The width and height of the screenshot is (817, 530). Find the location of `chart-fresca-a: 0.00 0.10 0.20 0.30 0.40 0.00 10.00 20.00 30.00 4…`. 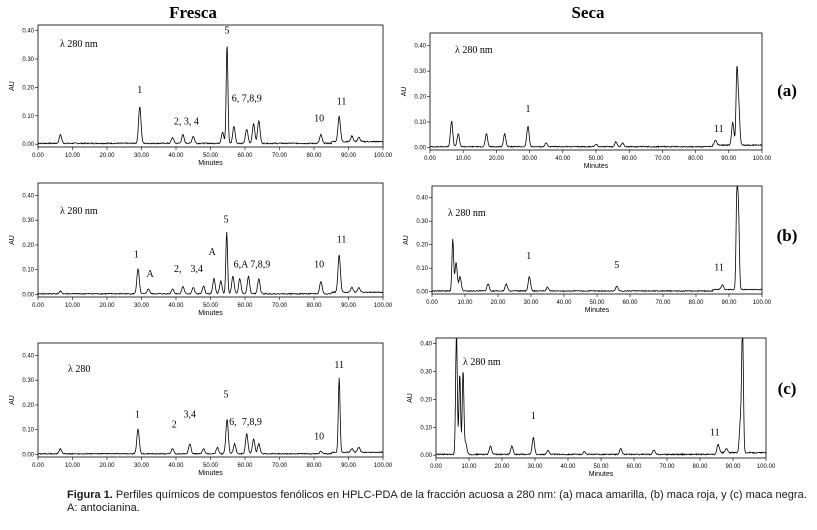

chart-fresca-a: 0.00 0.10 0.20 0.30 0.40 0.00 10.00 20.00 30.00 4… is located at coordinates (201, 95).